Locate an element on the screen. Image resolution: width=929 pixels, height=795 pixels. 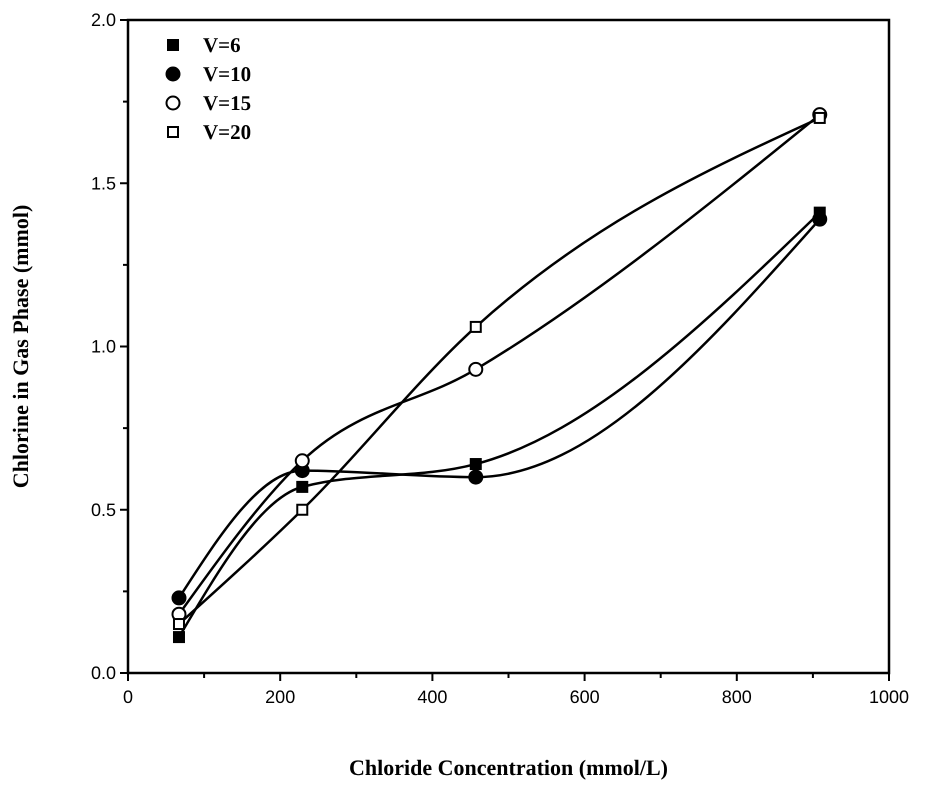
x-tick-label: 400 is located at coordinates (432, 697).